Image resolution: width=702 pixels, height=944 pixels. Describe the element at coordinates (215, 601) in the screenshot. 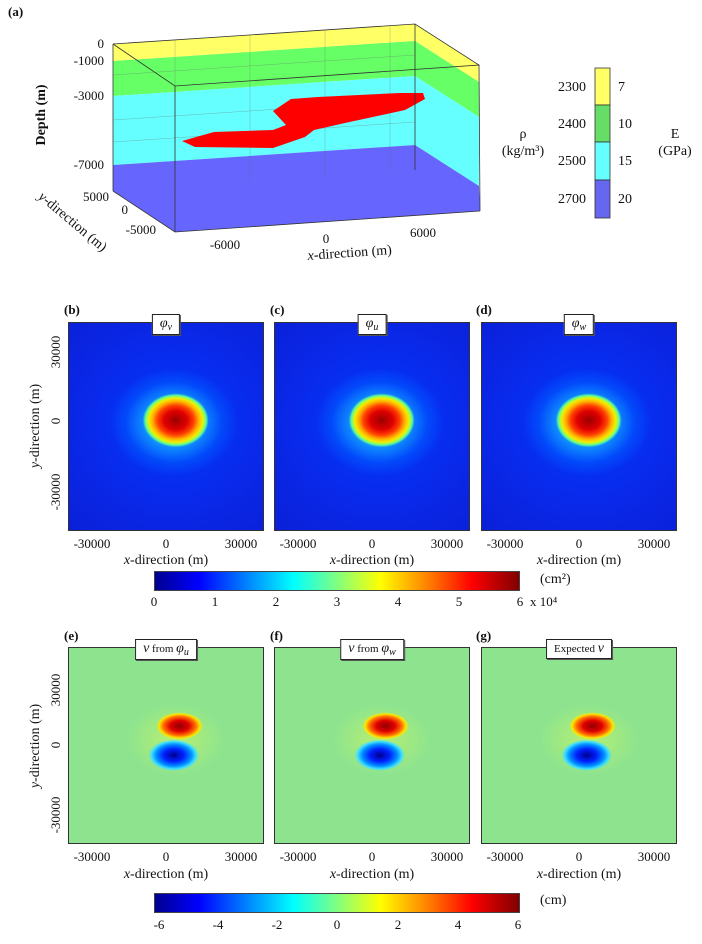

I see `colorbar-tick: 1` at that location.